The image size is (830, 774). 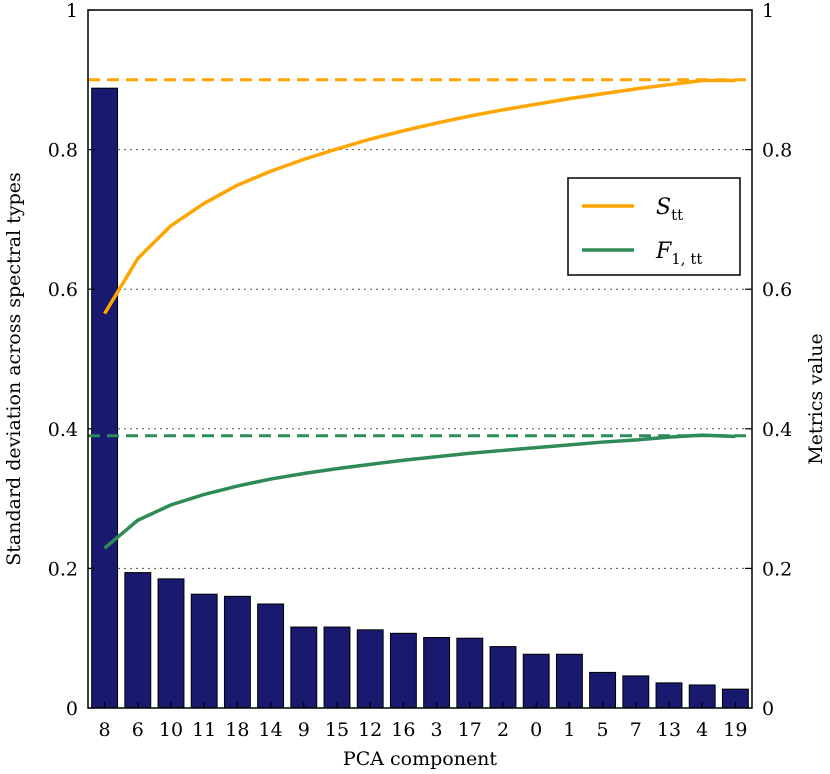 I want to click on y-axis-label: Standard deviation across spectral types, so click(x=14, y=368).